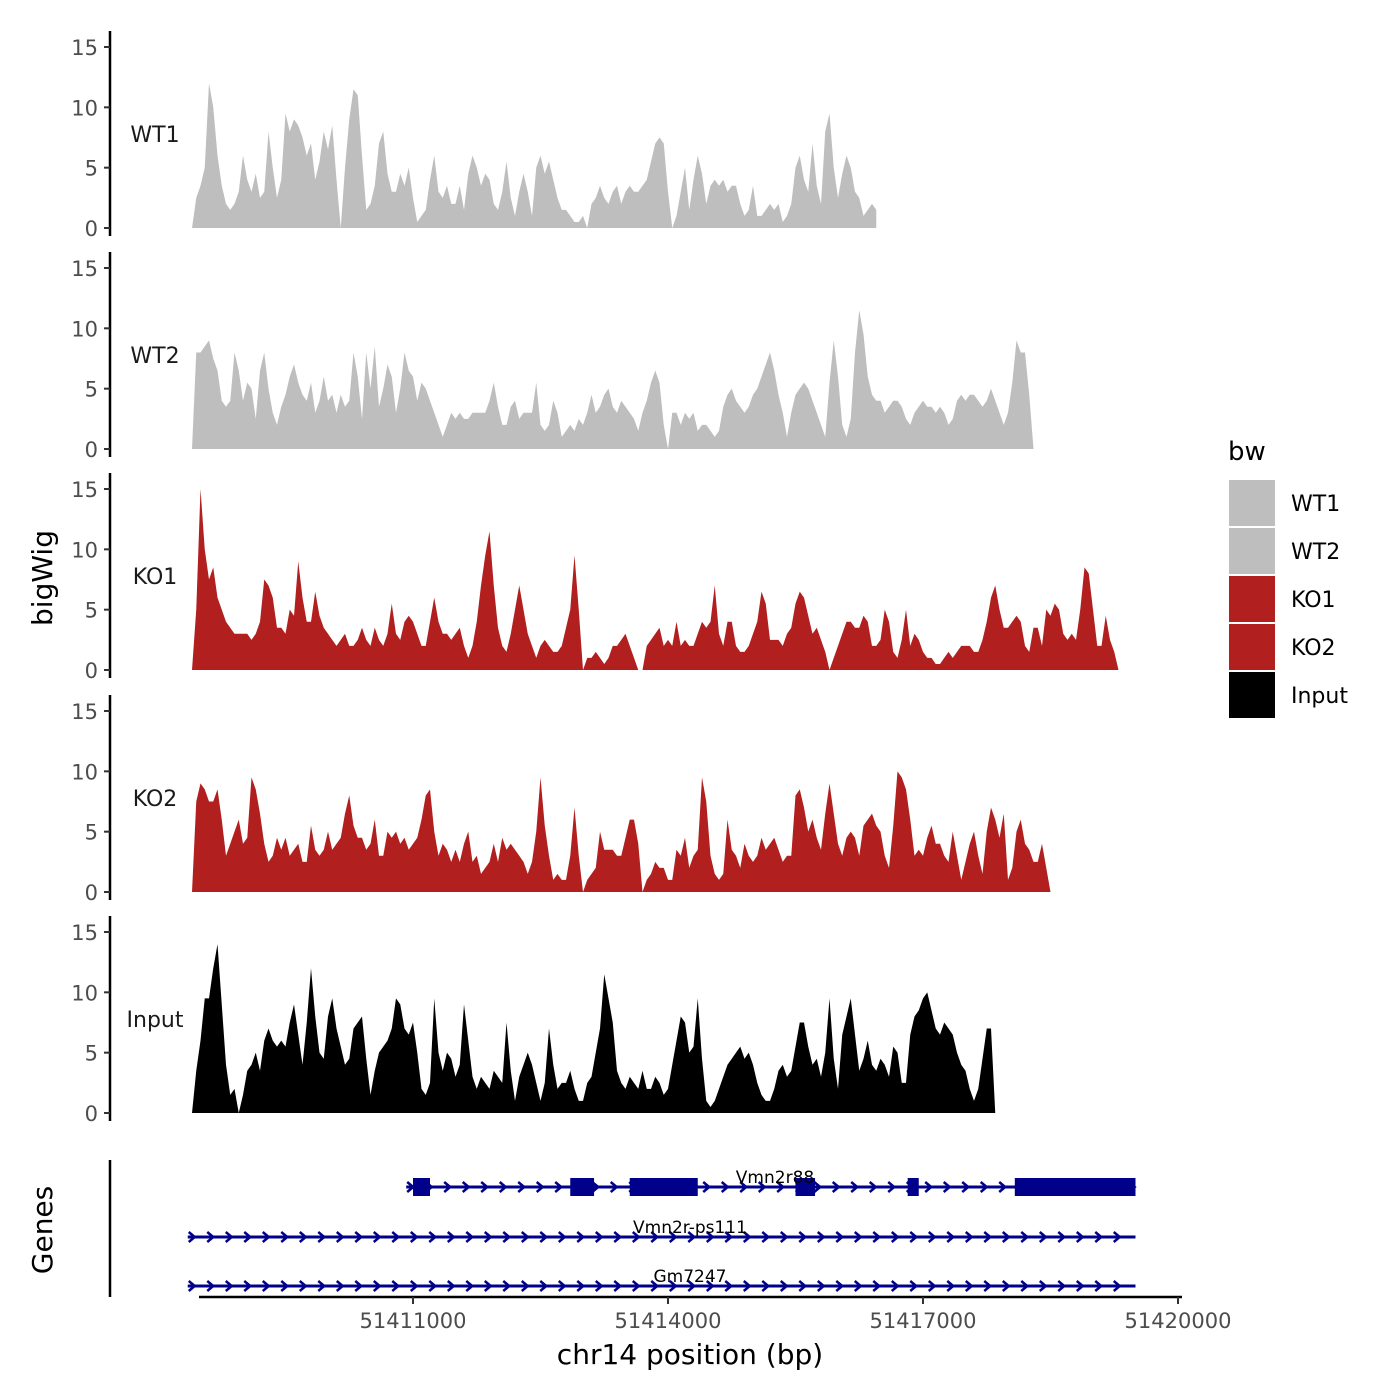 The height and width of the screenshot is (1400, 1400). I want to click on track-label-ko1: KO1, so click(155, 577).